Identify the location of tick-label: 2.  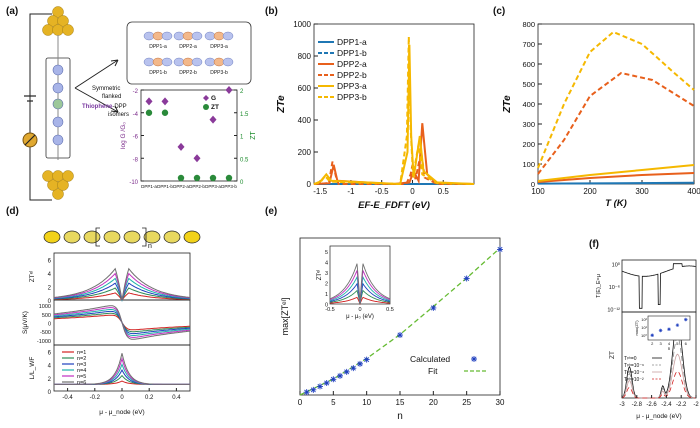
(242, 92).